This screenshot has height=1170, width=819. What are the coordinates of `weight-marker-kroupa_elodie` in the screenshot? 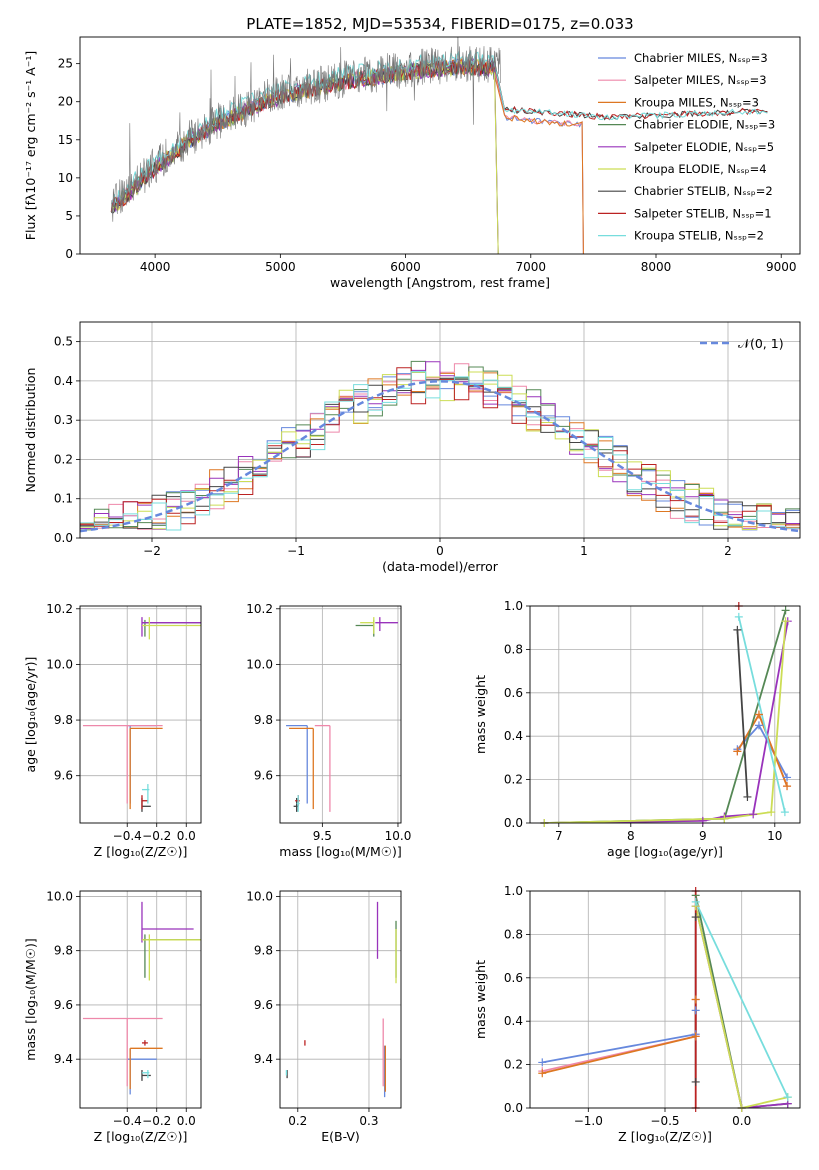 It's located at (724, 818).